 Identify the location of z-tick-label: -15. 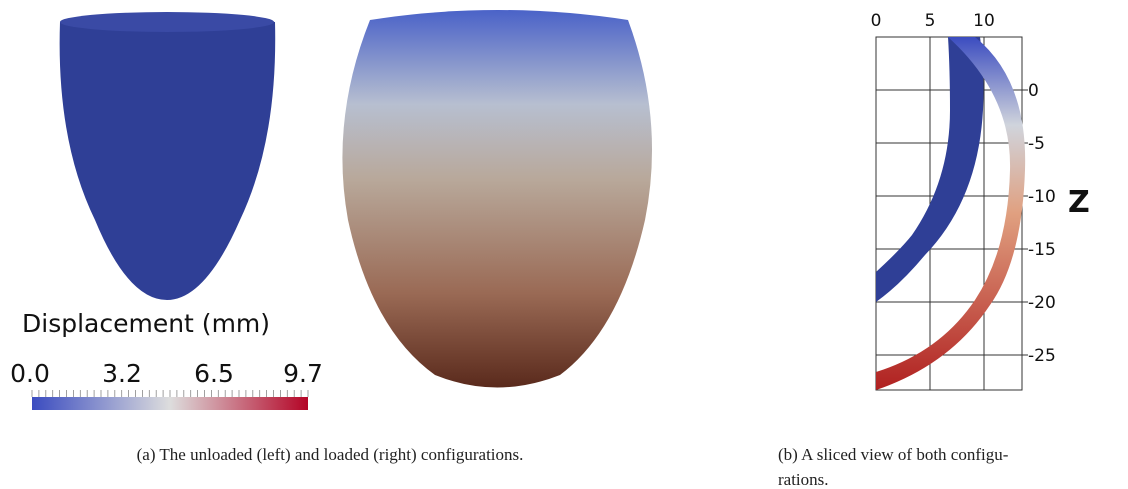
(1042, 250).